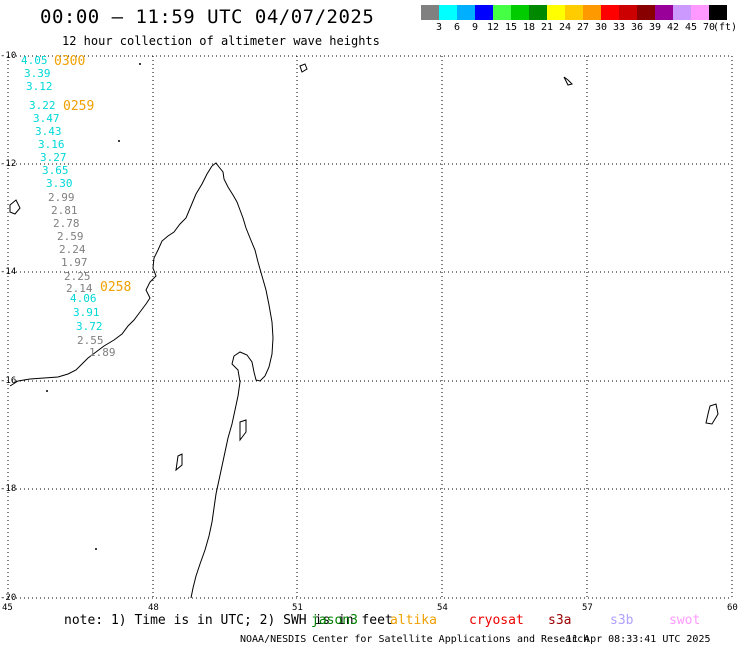 This screenshot has width=740, height=650. I want to click on longitude-label: 60, so click(732, 608).